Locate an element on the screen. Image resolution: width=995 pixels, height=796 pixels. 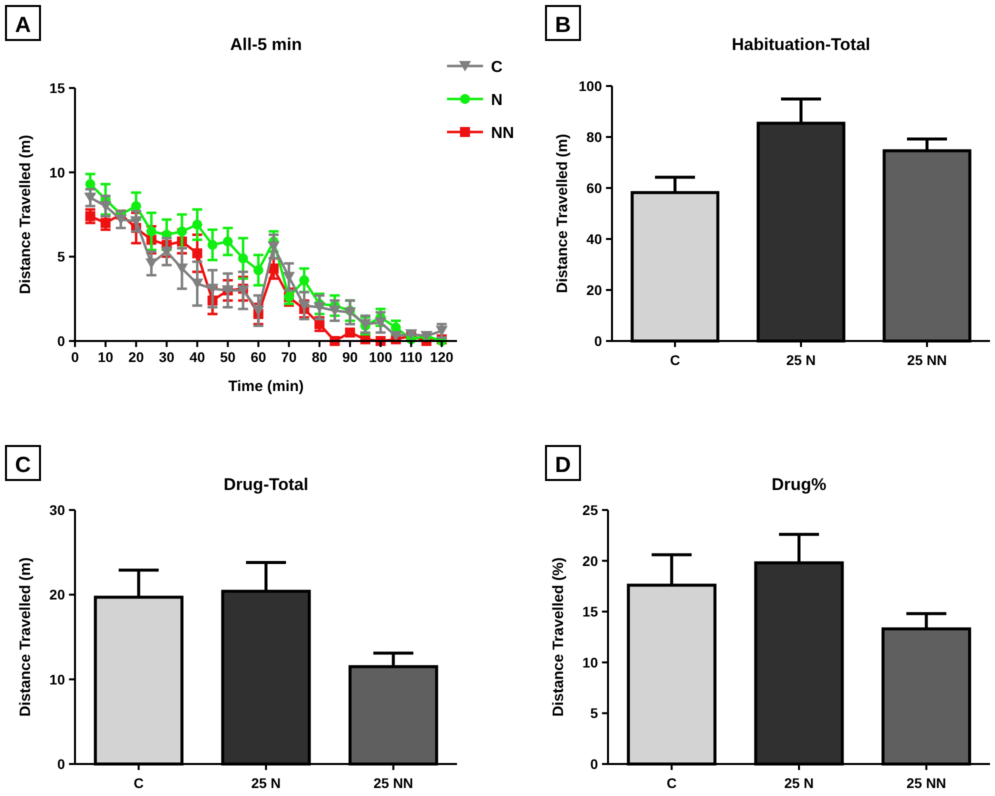
text: D is located at coordinates (563, 464).